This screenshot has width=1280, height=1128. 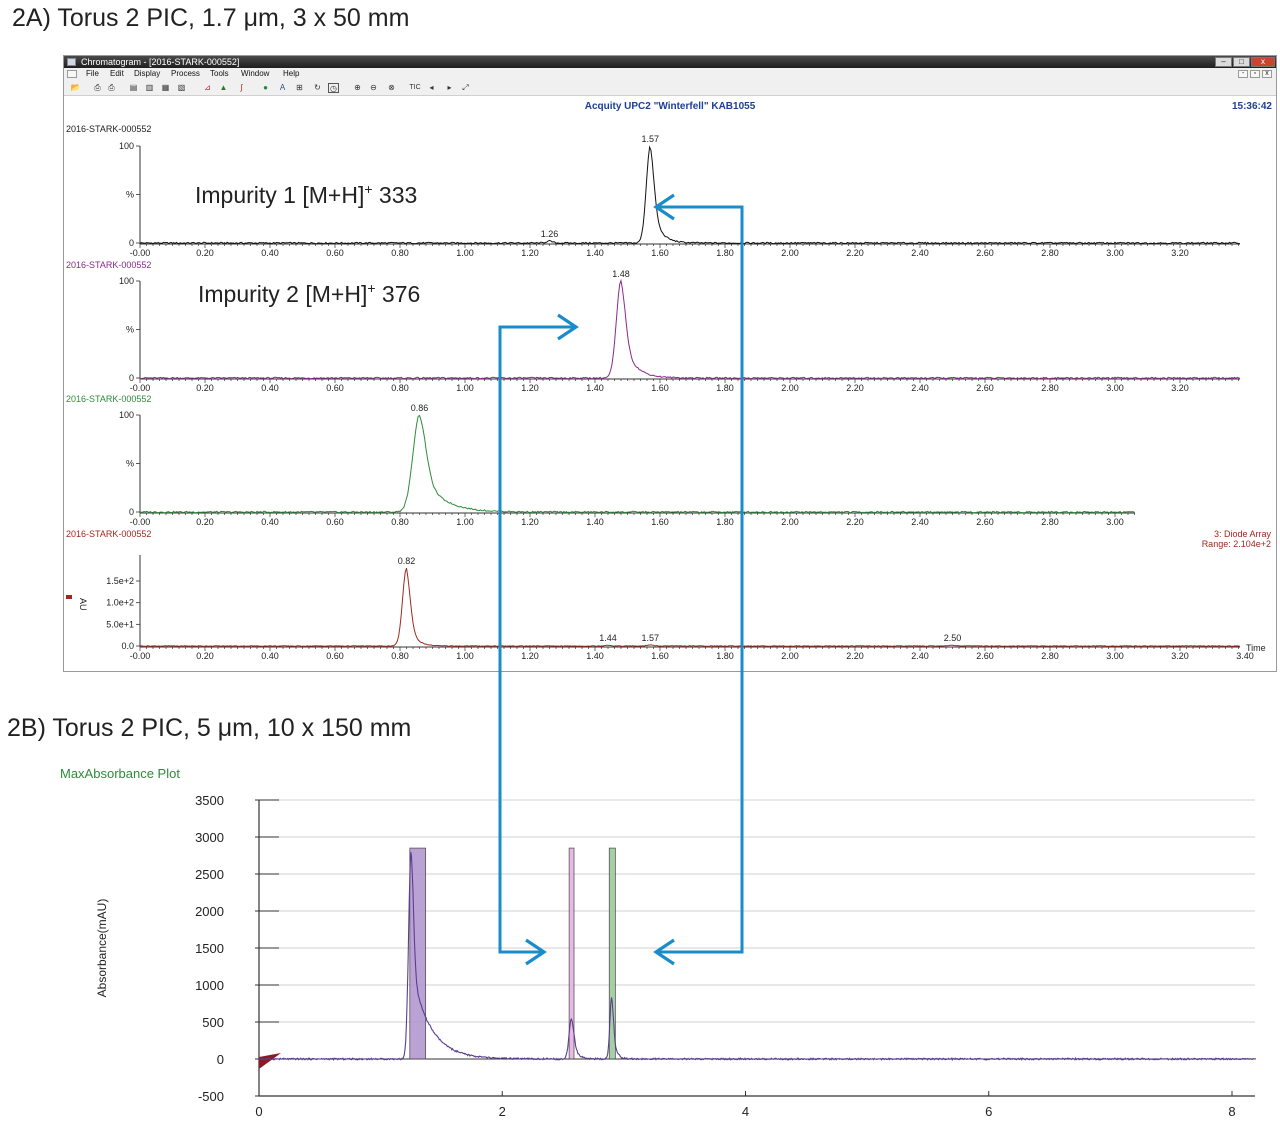 What do you see at coordinates (92, 73) in the screenshot?
I see `menu-file: File` at bounding box center [92, 73].